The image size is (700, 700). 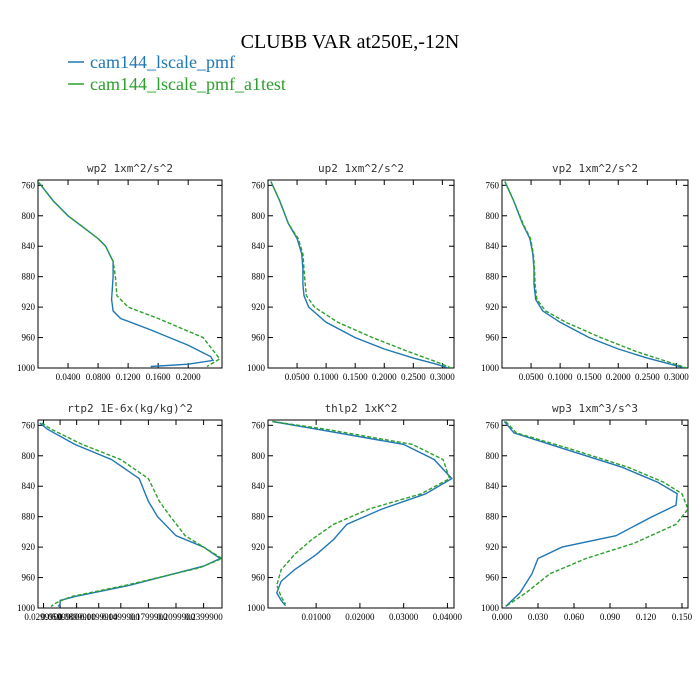 I want to click on panel-title: rtp2 1E-6x(kg/kg)^2, so click(x=130, y=408).